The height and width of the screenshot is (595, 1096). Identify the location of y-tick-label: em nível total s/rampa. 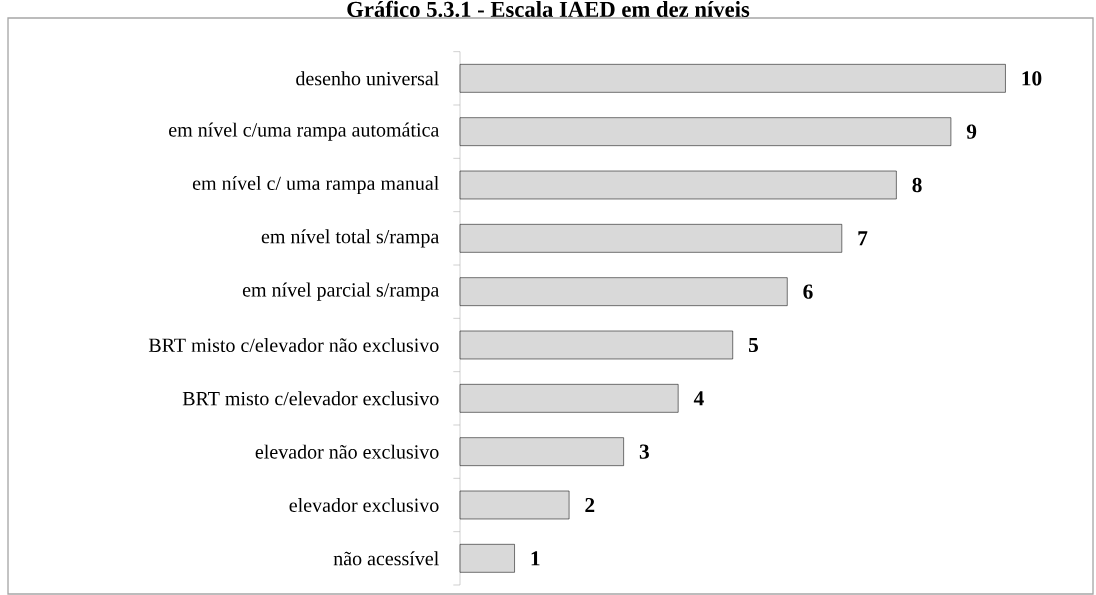
(350, 238).